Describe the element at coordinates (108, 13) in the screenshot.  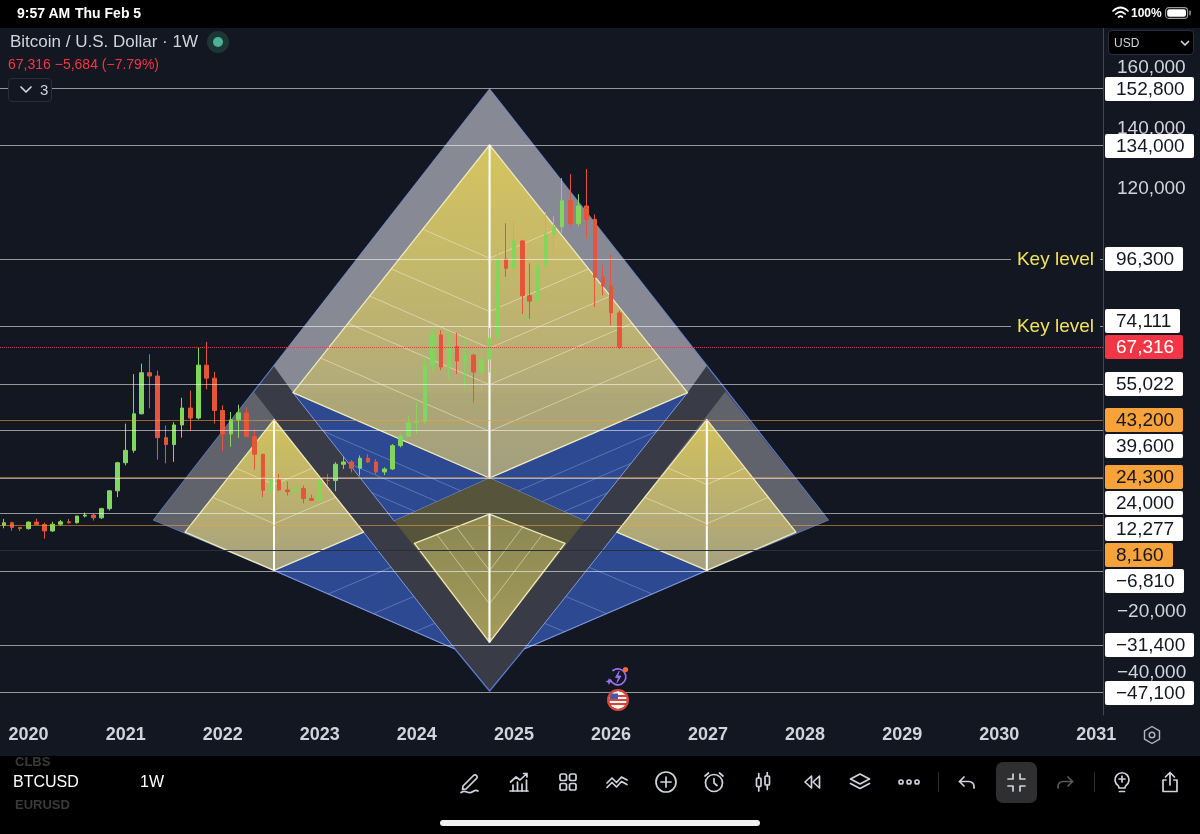
I see `text: Thu Feb 5` at that location.